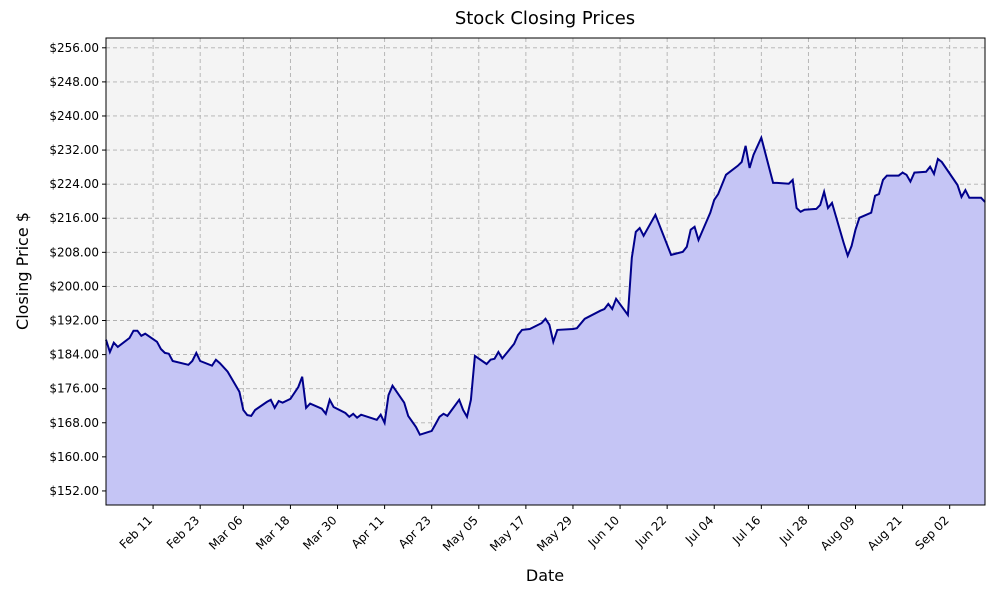  I want to click on y-tick-label: $168.00, so click(74, 423).